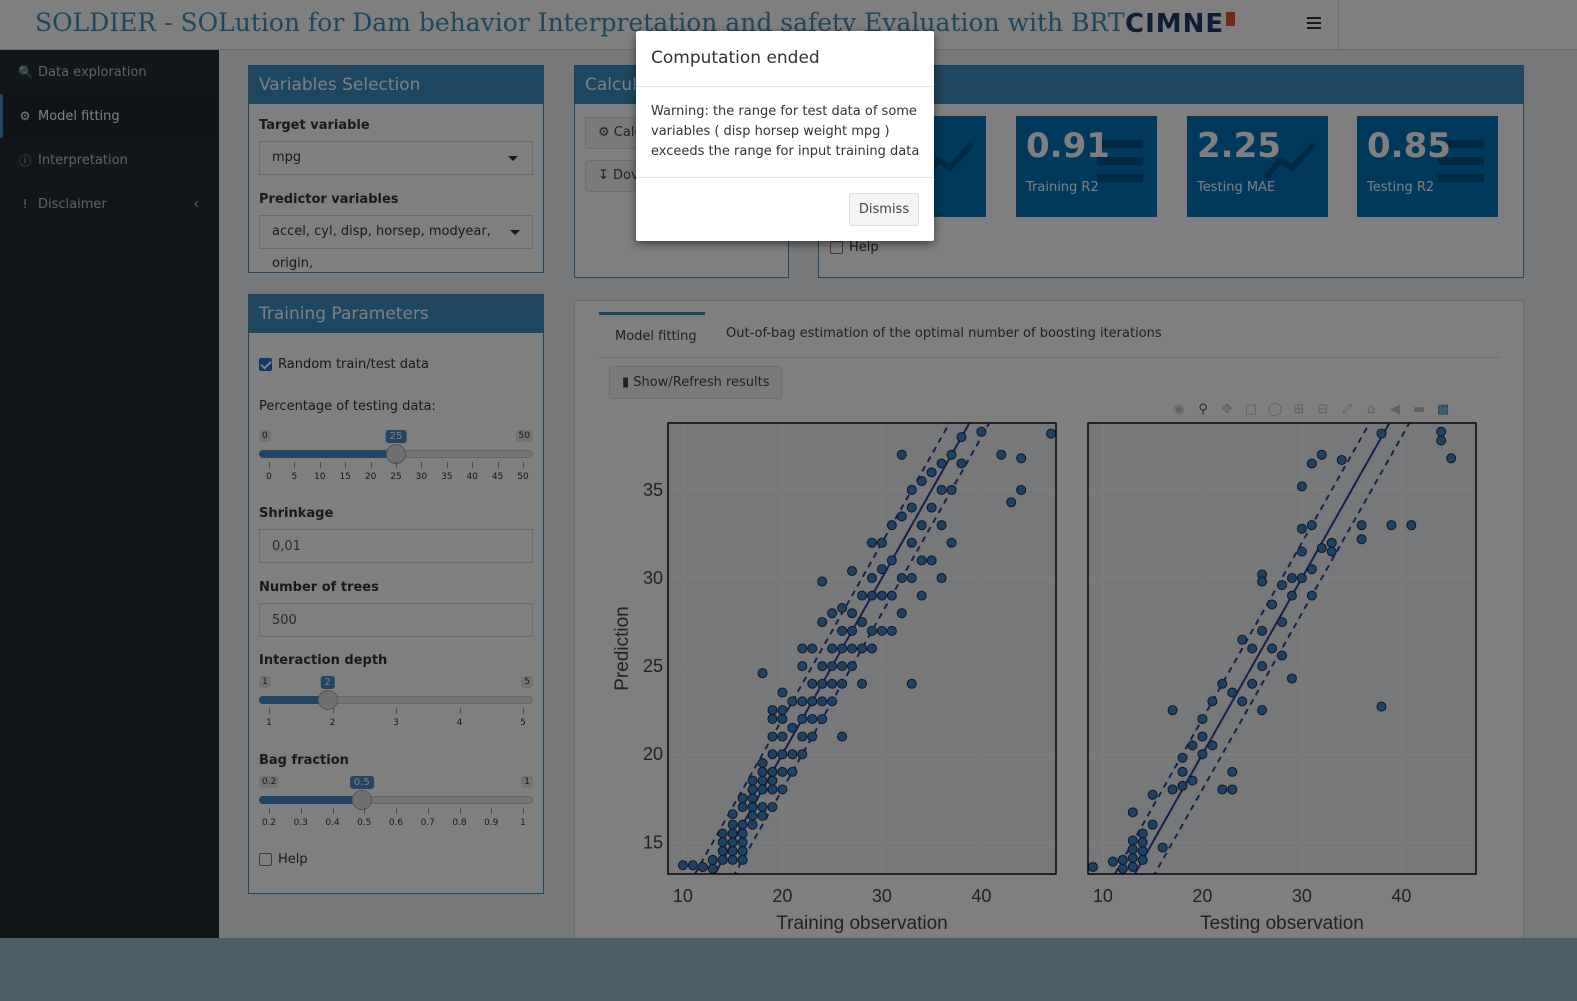 The height and width of the screenshot is (1001, 1577). Describe the element at coordinates (785, 86) in the screenshot. I see `modal-header-divider` at that location.